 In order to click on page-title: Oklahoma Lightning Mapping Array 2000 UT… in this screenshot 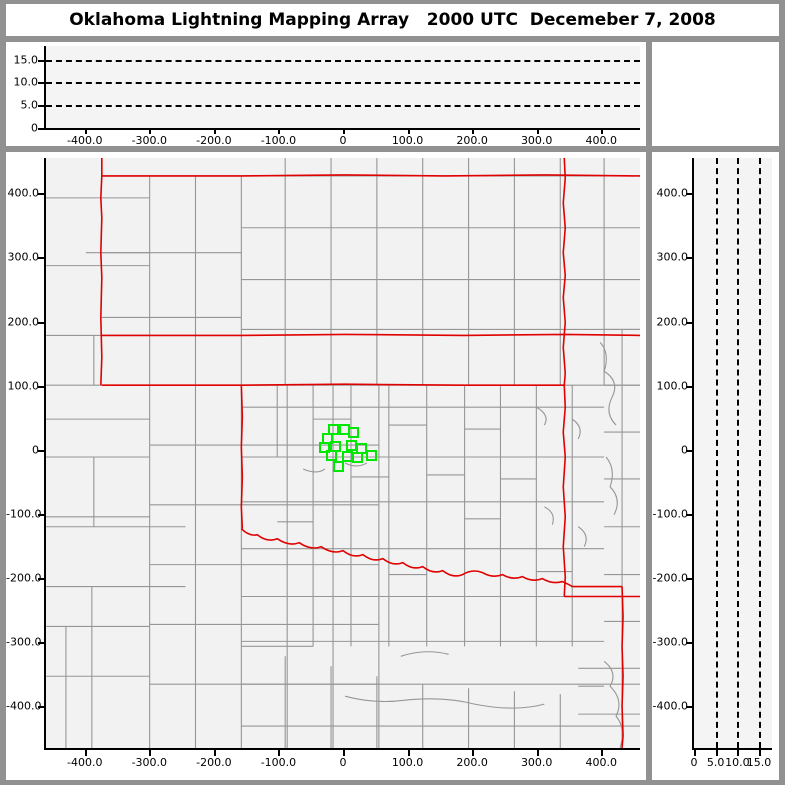, I will do `click(392, 20)`.